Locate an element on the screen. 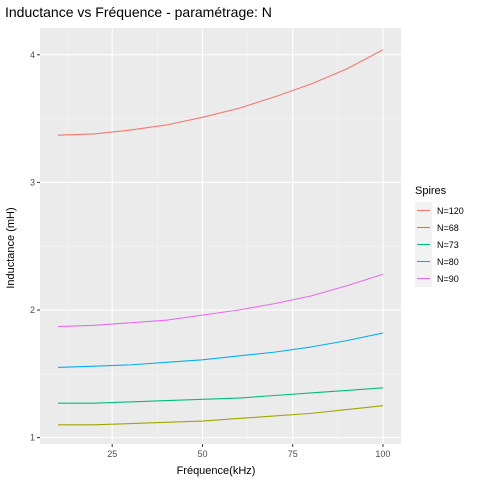  x-axis-title: Fréquence(kHz) is located at coordinates (216, 471).